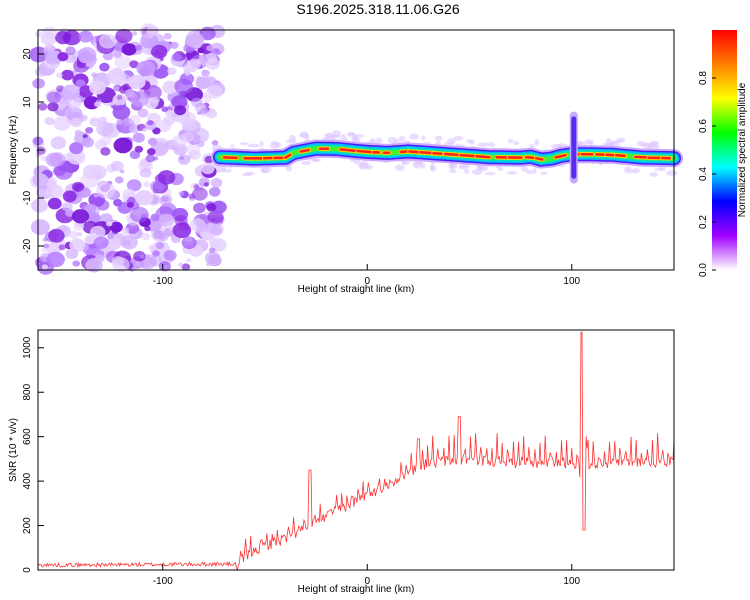 The width and height of the screenshot is (750, 600). I want to click on colorbar-tick-label: 0.6, so click(703, 126).